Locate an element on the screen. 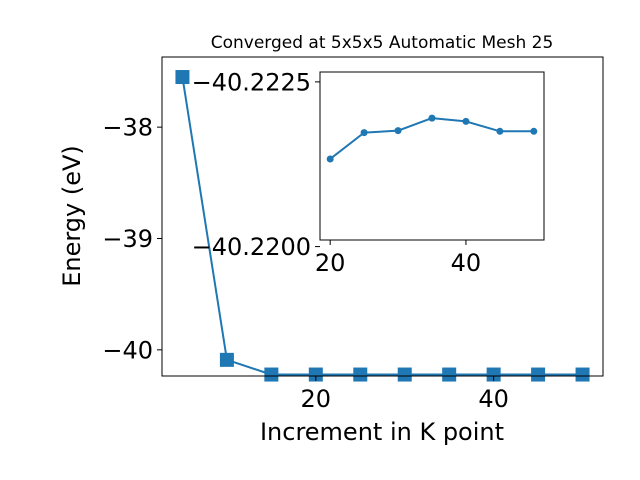  y-axis-label: Energy (eV) is located at coordinates (72, 216).